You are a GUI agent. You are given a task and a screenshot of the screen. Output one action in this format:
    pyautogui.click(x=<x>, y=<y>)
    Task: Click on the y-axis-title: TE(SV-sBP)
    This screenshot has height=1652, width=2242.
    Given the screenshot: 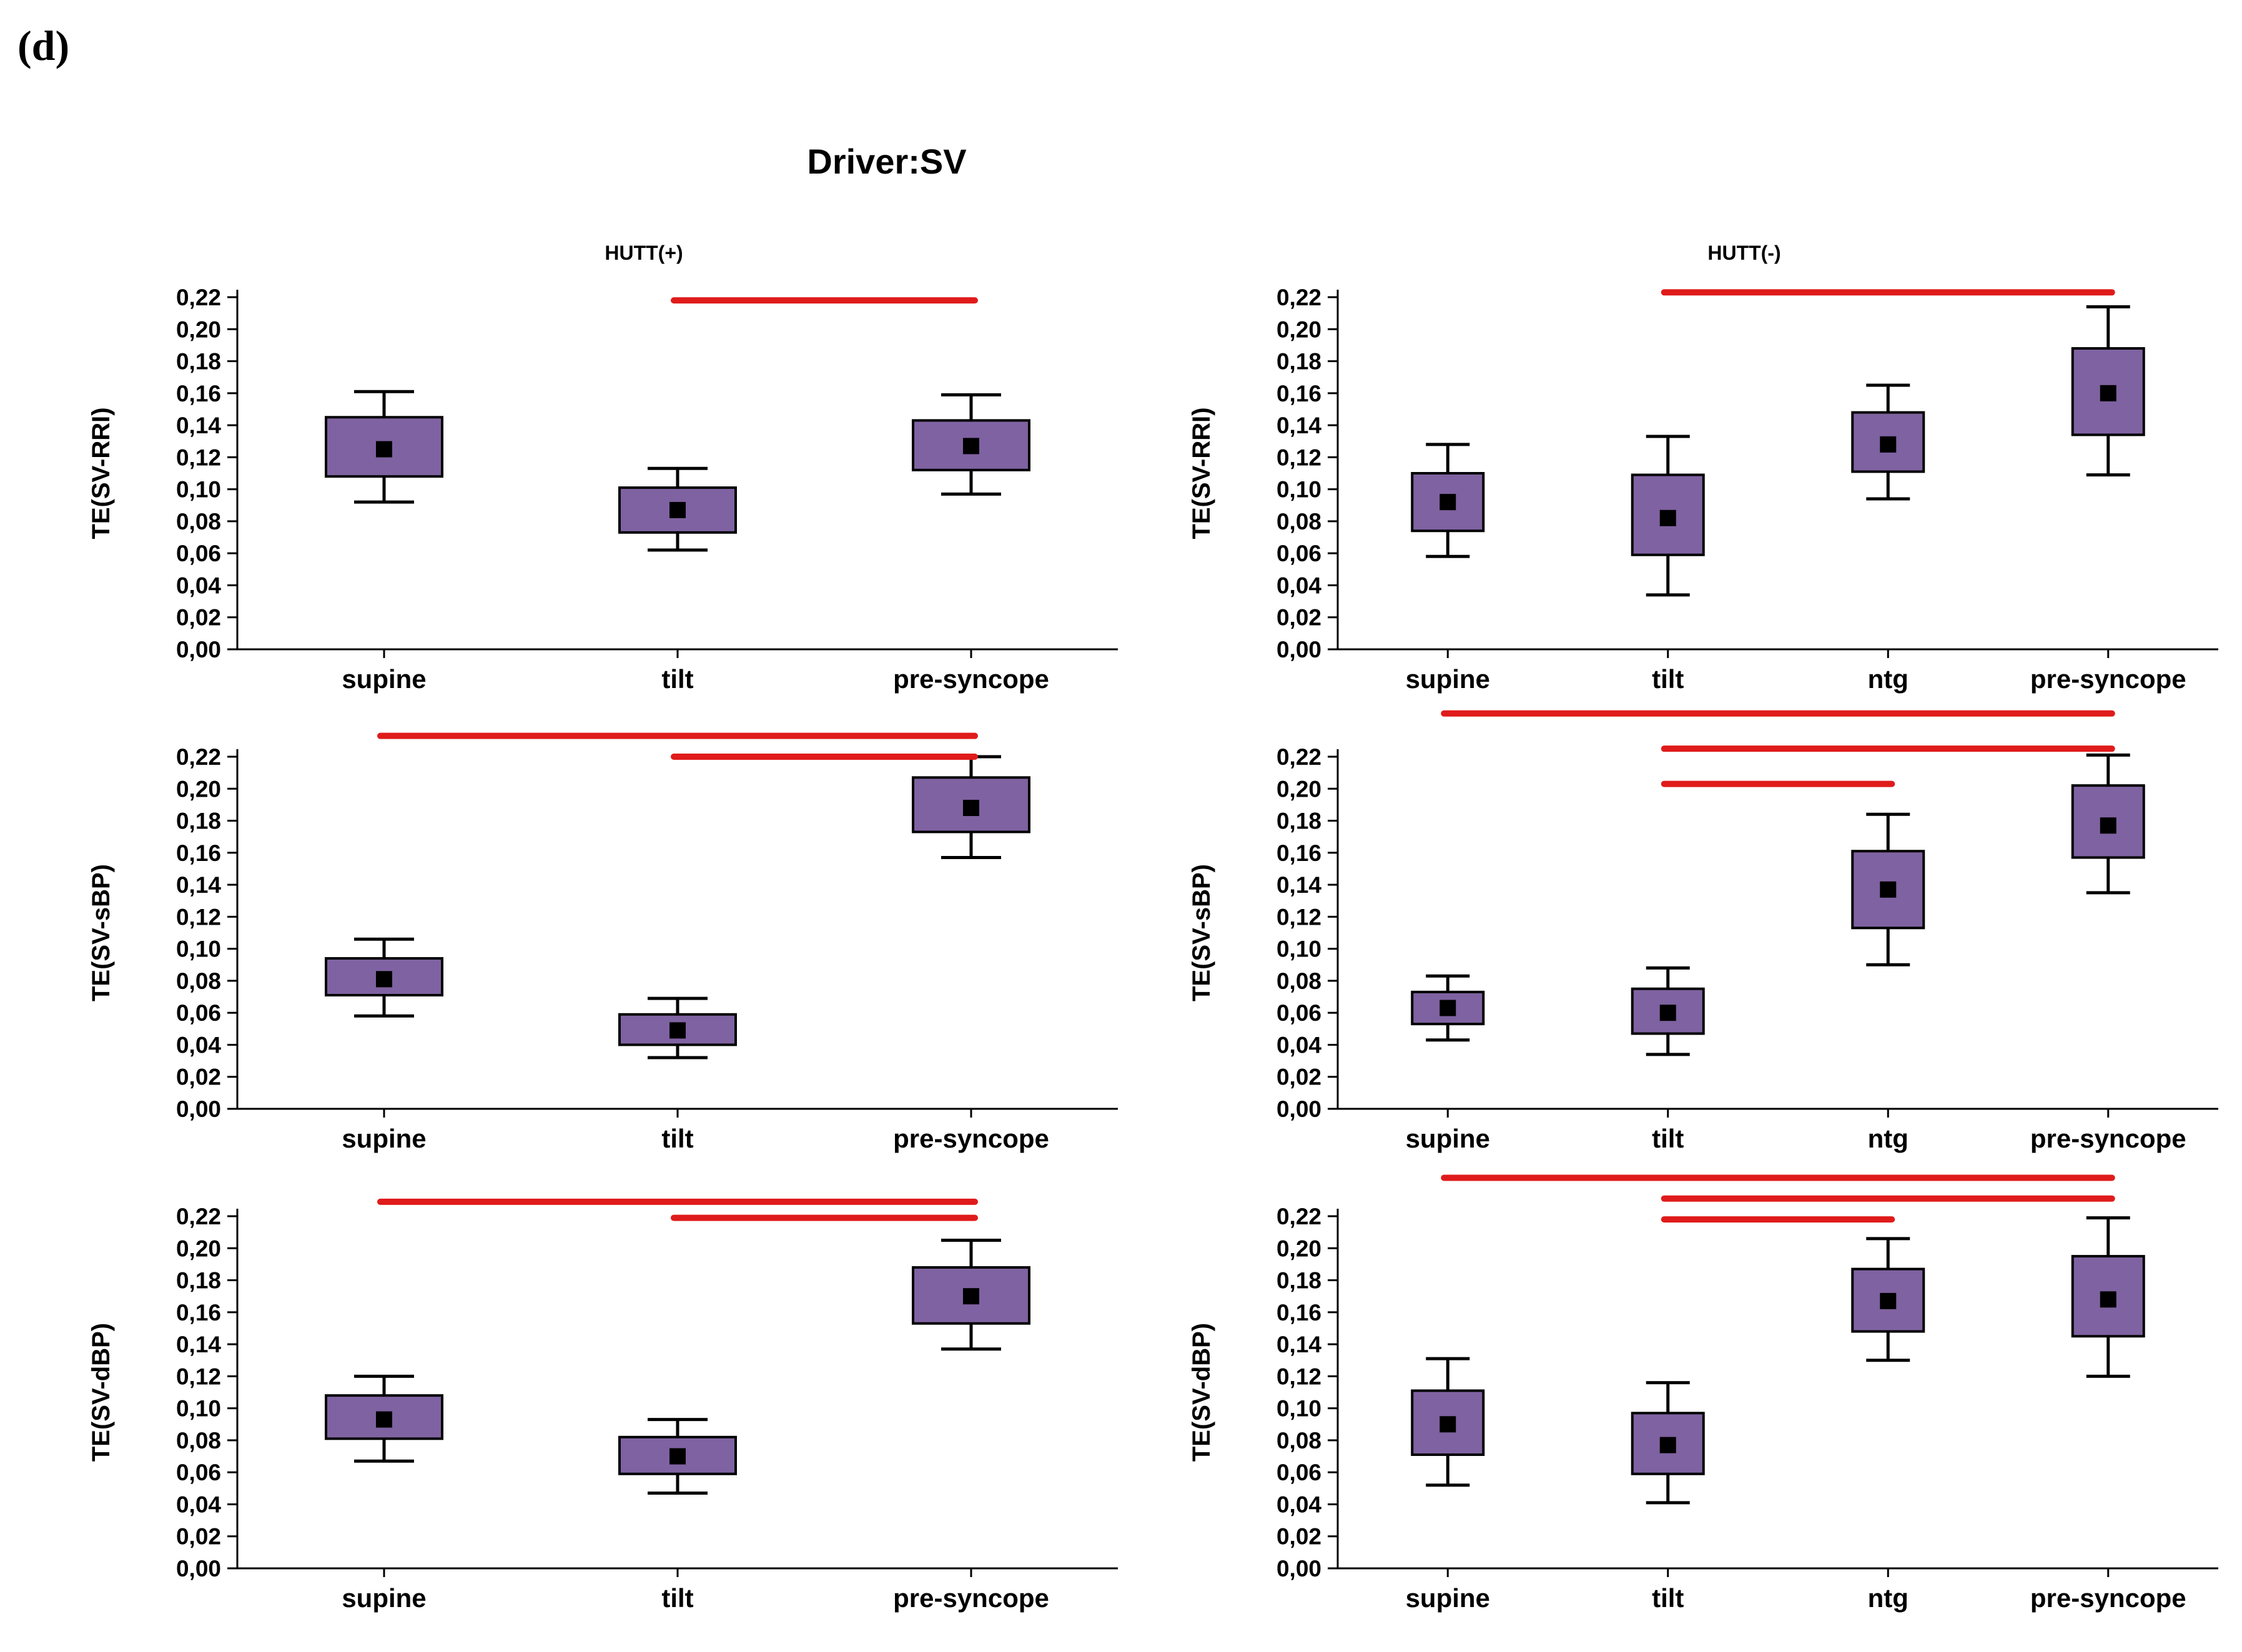 What is the action you would take?
    pyautogui.click(x=101, y=932)
    